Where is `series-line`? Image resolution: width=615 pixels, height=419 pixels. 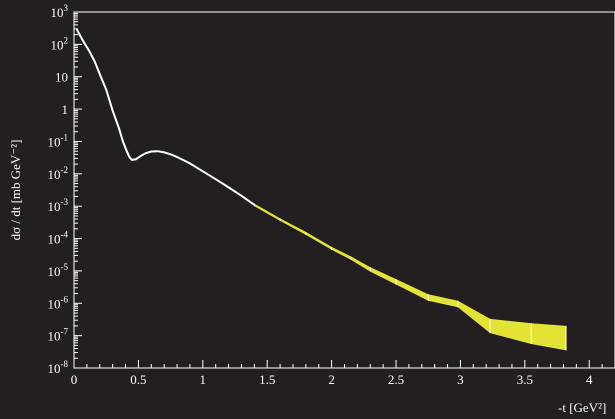 series-line is located at coordinates (165, 117).